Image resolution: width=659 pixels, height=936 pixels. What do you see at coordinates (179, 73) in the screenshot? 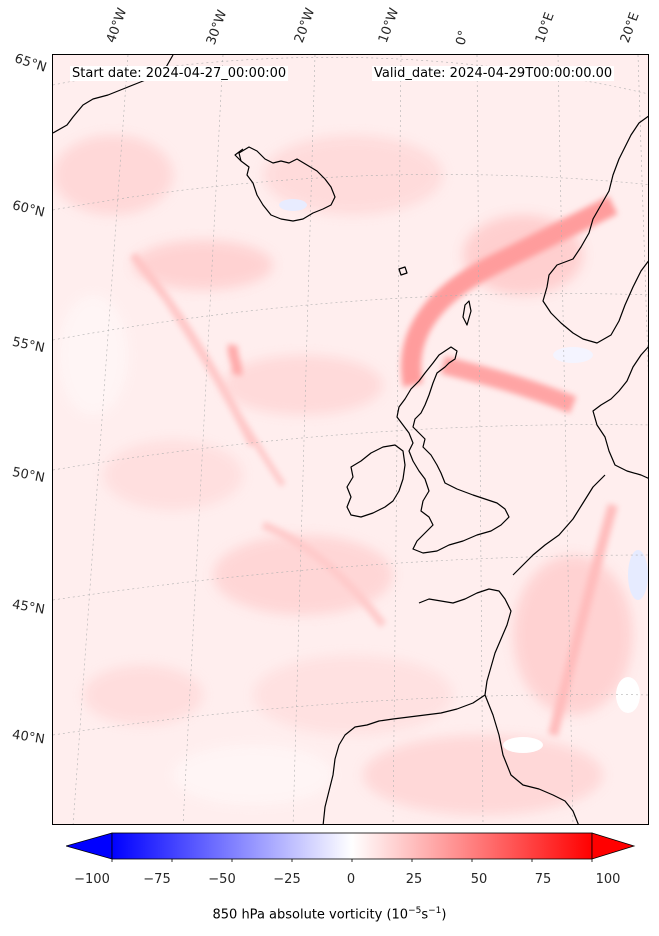
I see `start-date-label: Start date: 2024-04-27_00:00:00` at bounding box center [179, 73].